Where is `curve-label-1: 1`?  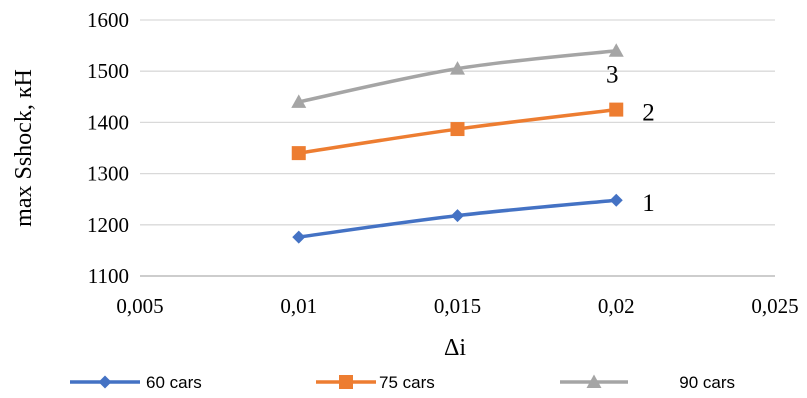
curve-label-1: 1 is located at coordinates (648, 203).